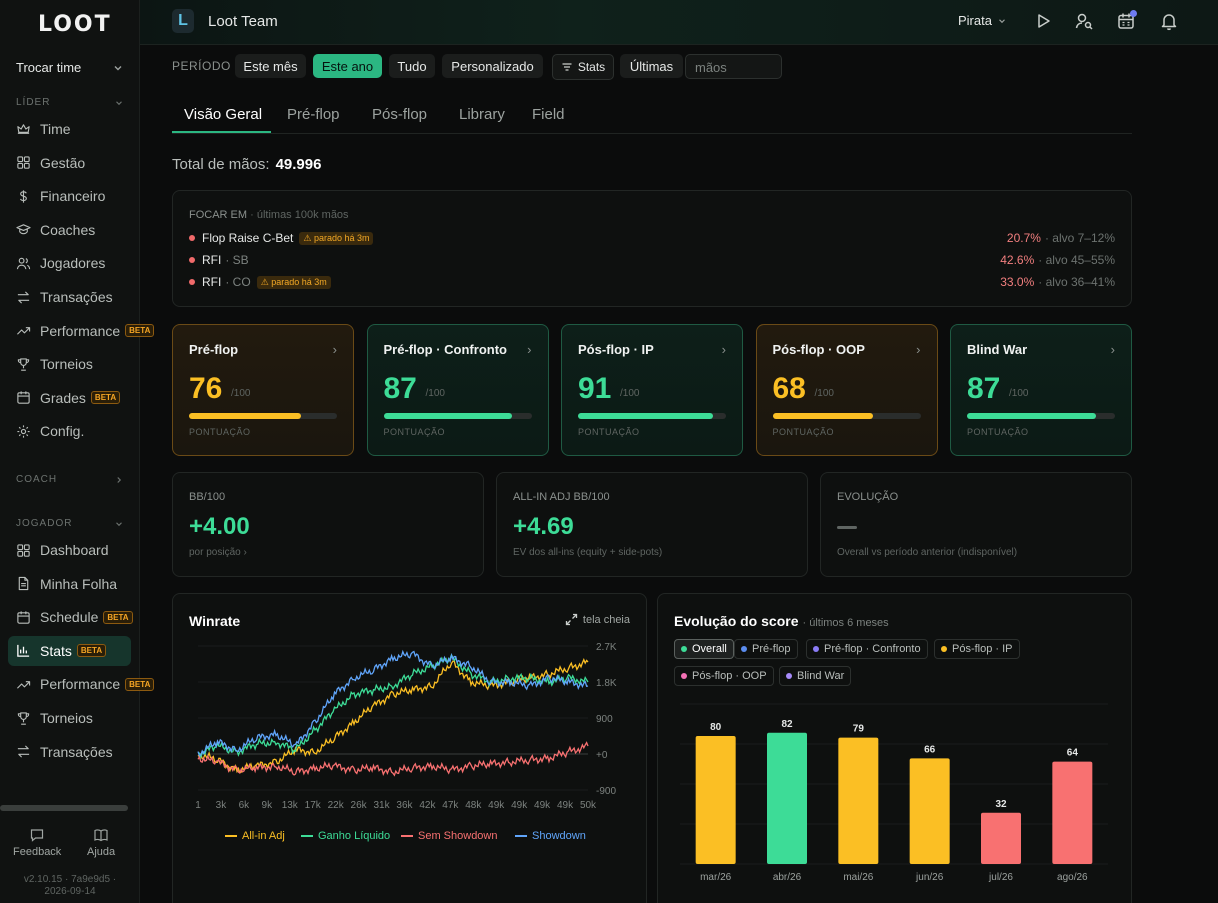 The width and height of the screenshot is (1218, 903). Describe the element at coordinates (66, 364) in the screenshot. I see `sidebar-item-label: Torneios` at that location.